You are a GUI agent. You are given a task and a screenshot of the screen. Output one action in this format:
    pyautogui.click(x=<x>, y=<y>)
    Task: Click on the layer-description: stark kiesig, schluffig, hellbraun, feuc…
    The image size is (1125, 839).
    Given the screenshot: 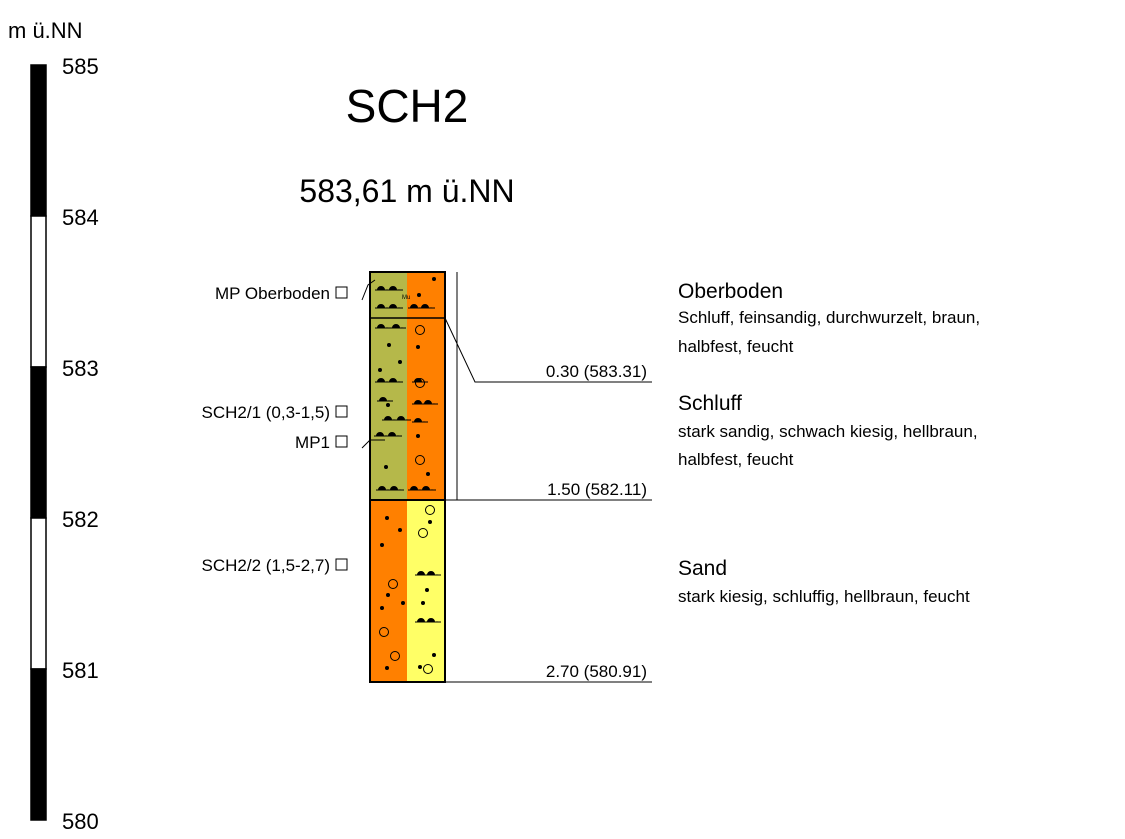 What is the action you would take?
    pyautogui.click(x=824, y=596)
    